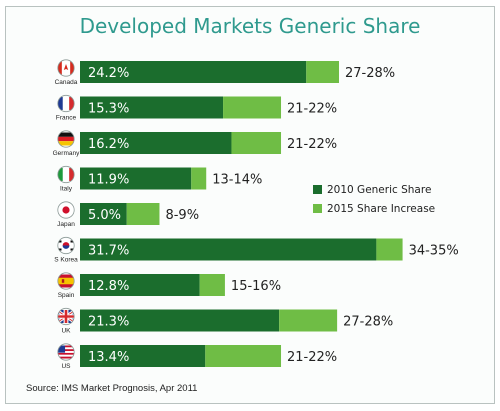 The width and height of the screenshot is (500, 411). I want to click on bar-row-france: France 15.3% 21-22%, so click(196, 108).